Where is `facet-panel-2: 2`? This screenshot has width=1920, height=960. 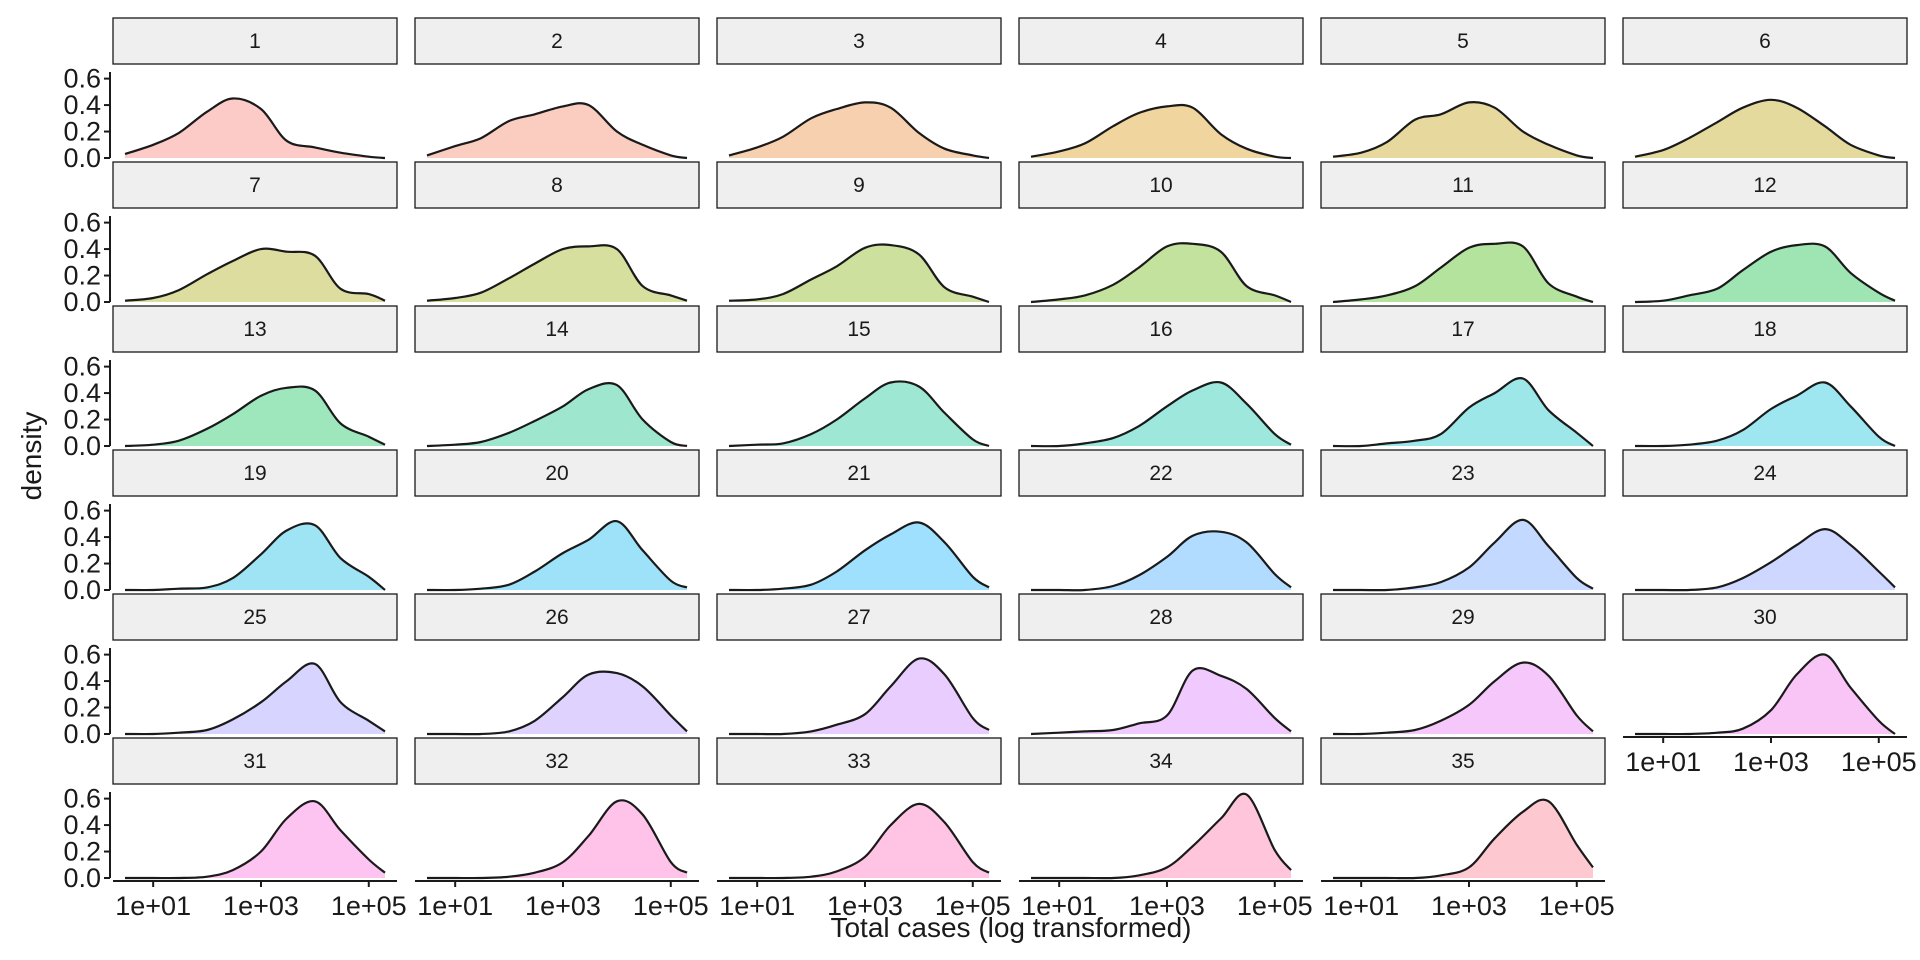 facet-panel-2: 2 is located at coordinates (557, 88).